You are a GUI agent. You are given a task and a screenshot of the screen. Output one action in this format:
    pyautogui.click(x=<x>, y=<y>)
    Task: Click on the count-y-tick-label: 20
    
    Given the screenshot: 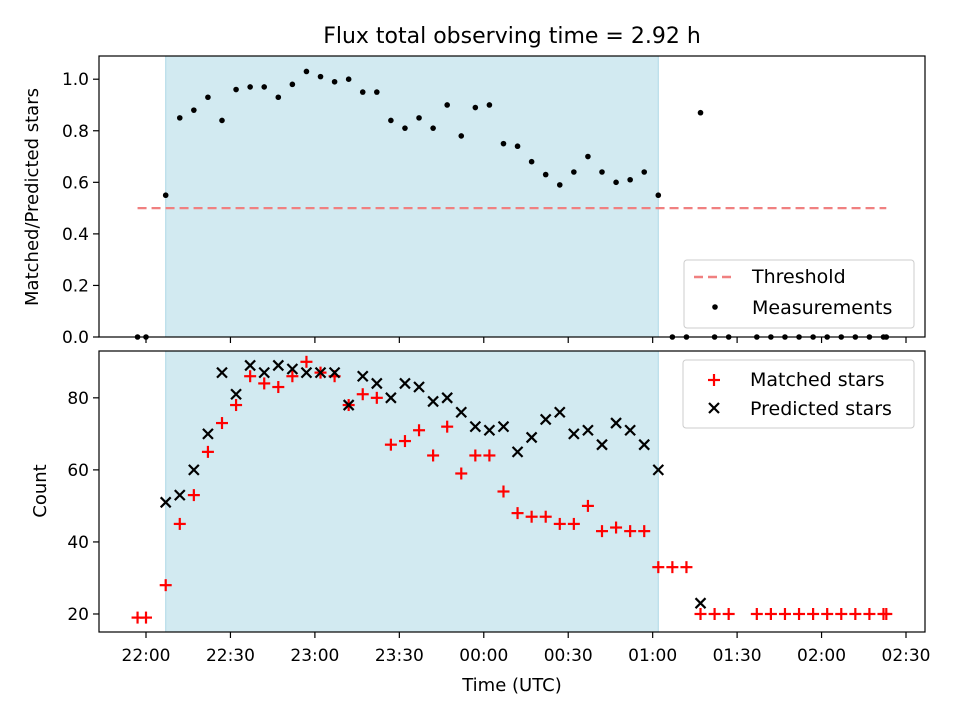 What is the action you would take?
    pyautogui.click(x=78, y=615)
    